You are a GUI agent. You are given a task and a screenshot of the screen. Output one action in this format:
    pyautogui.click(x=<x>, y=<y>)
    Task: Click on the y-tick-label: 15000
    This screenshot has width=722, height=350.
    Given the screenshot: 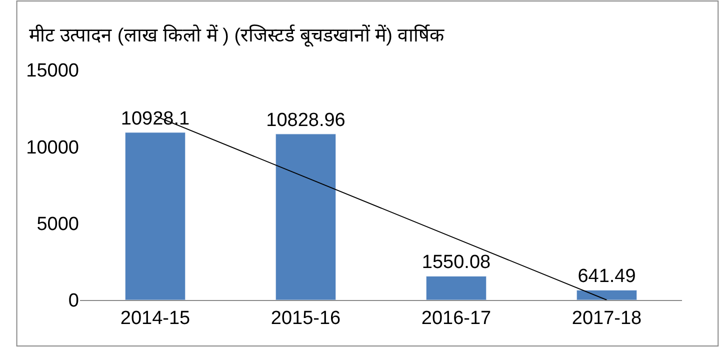 What is the action you would take?
    pyautogui.click(x=52, y=71)
    